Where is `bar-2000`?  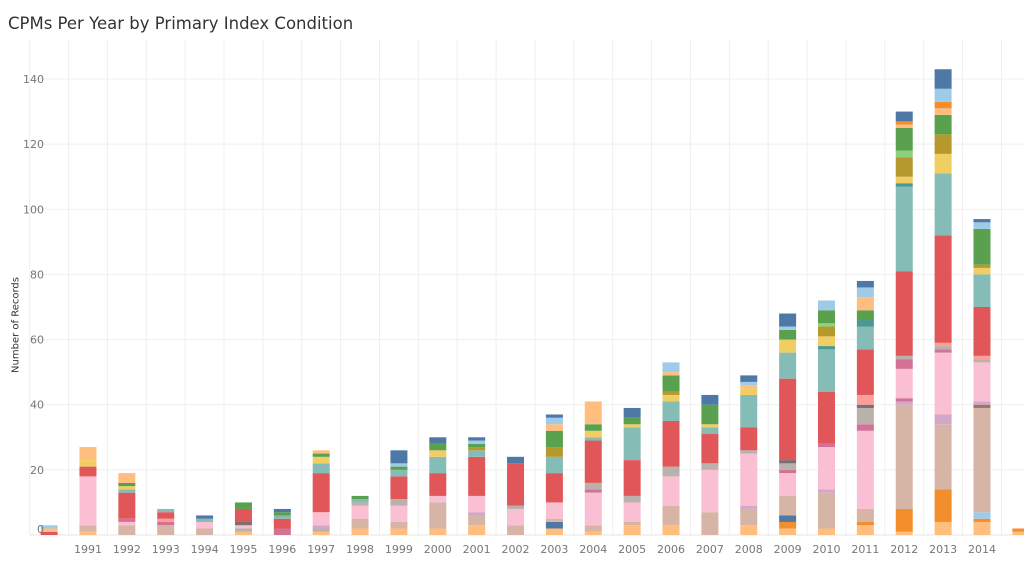
bar-2000 is located at coordinates (438, 486).